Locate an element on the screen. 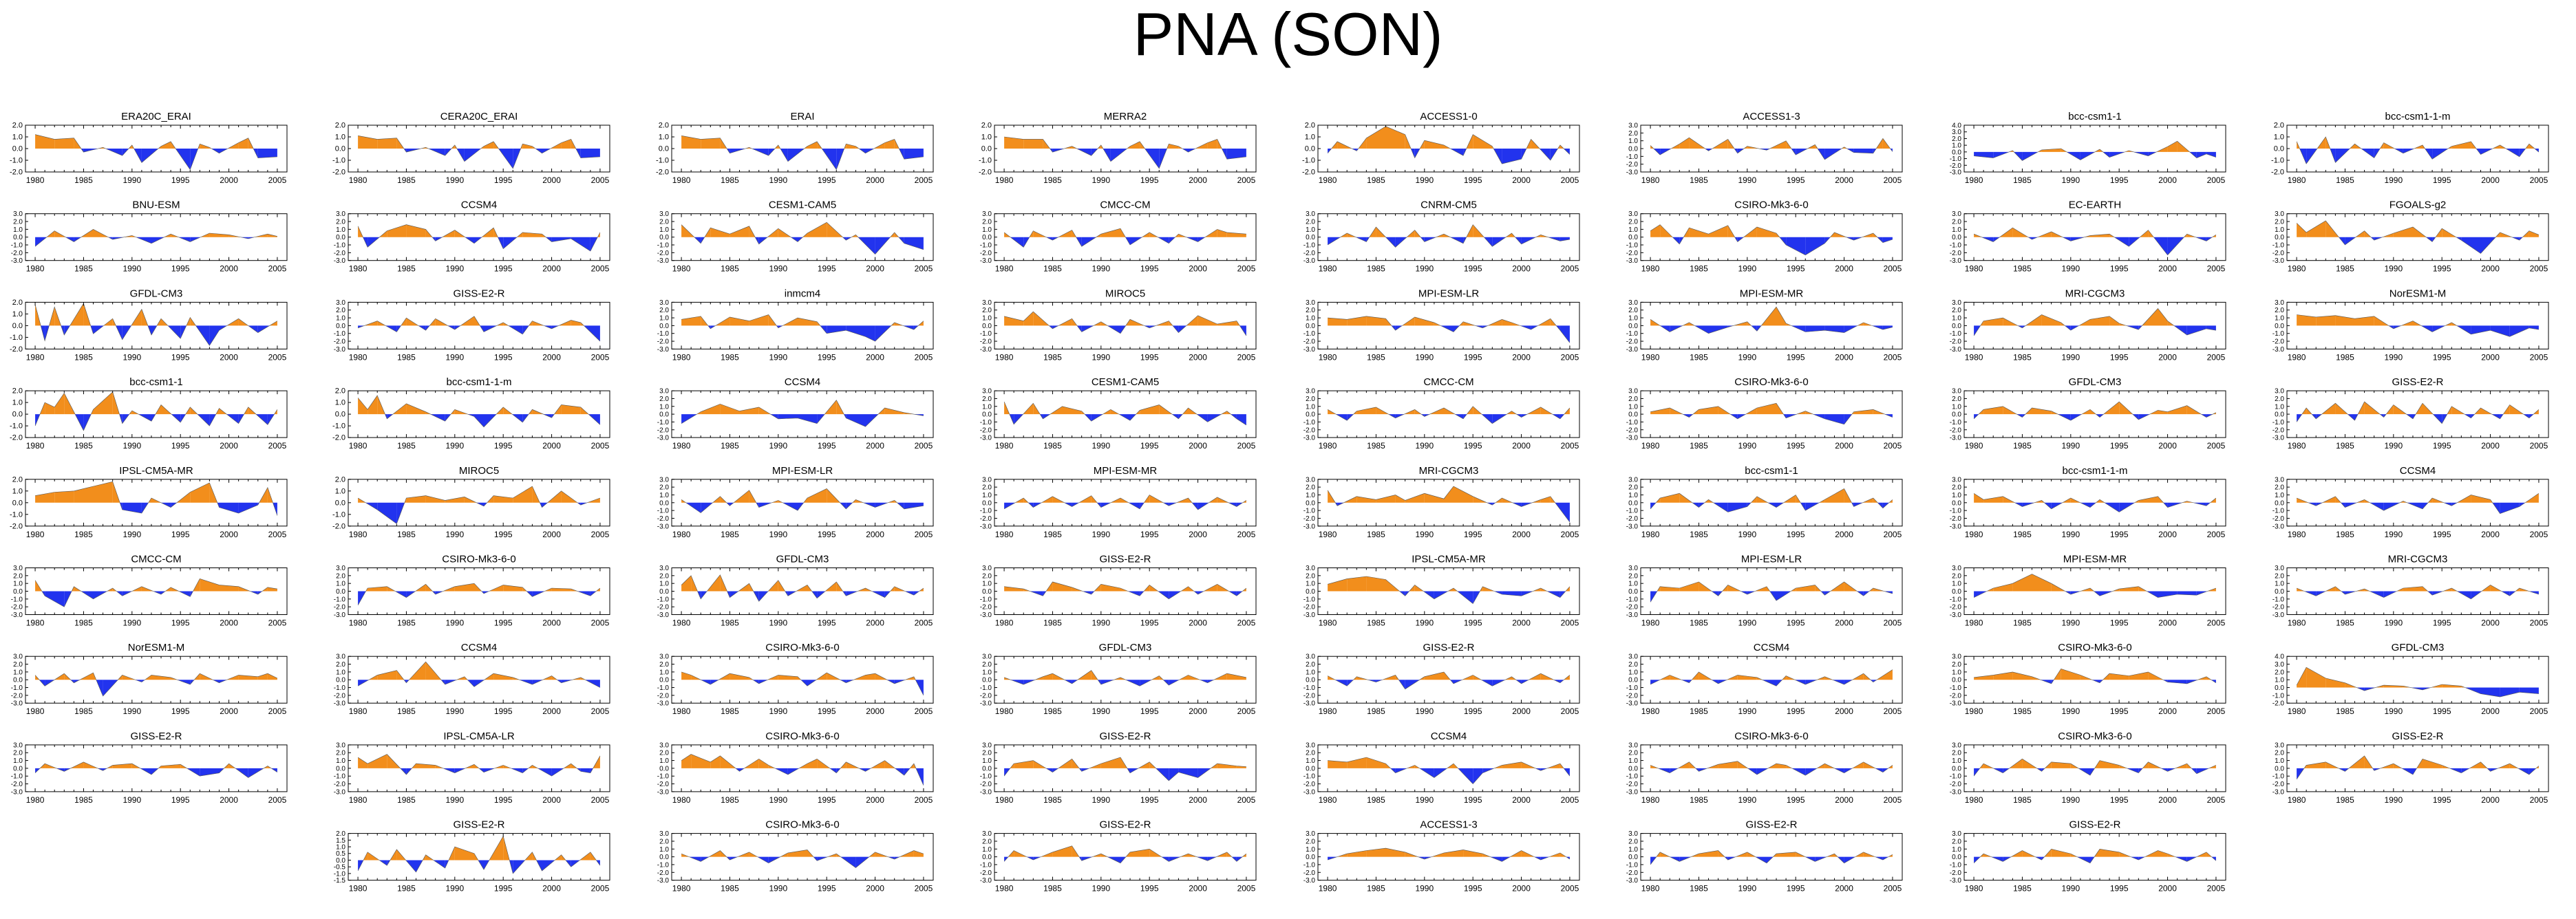 The image size is (2576, 919). panel-title: CESM1-CAM5 is located at coordinates (802, 205).